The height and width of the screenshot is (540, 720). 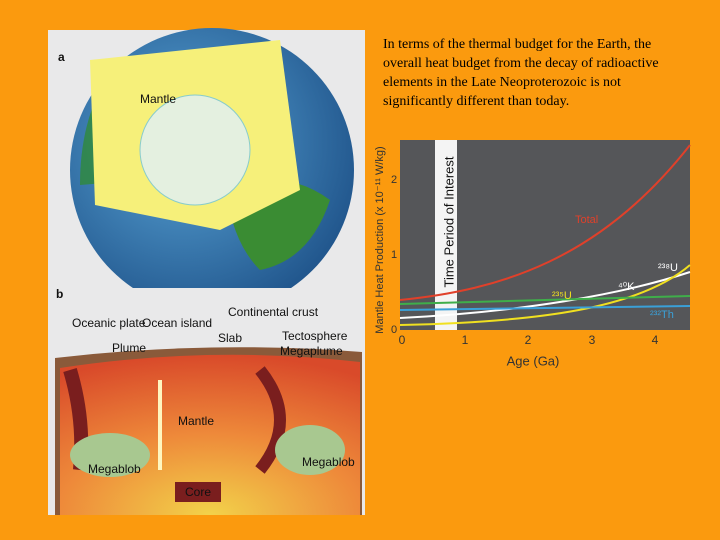 I want to click on curve-label: ²³⁵U, so click(x=562, y=296).